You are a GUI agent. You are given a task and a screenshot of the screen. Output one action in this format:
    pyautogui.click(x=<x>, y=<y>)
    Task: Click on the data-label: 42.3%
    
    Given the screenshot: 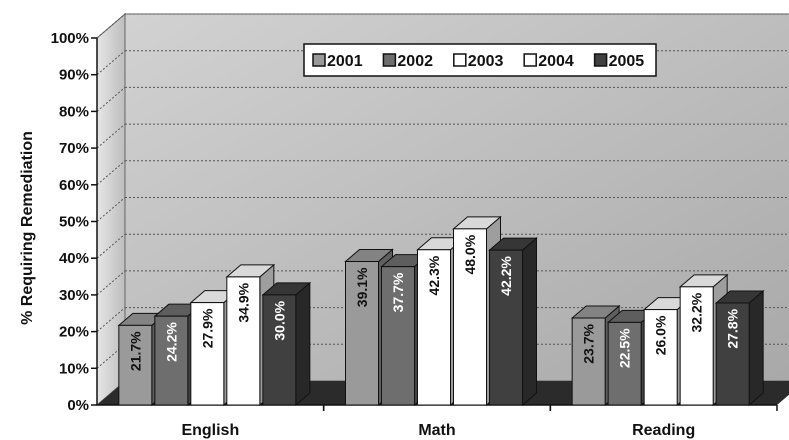 What is the action you would take?
    pyautogui.click(x=434, y=275)
    